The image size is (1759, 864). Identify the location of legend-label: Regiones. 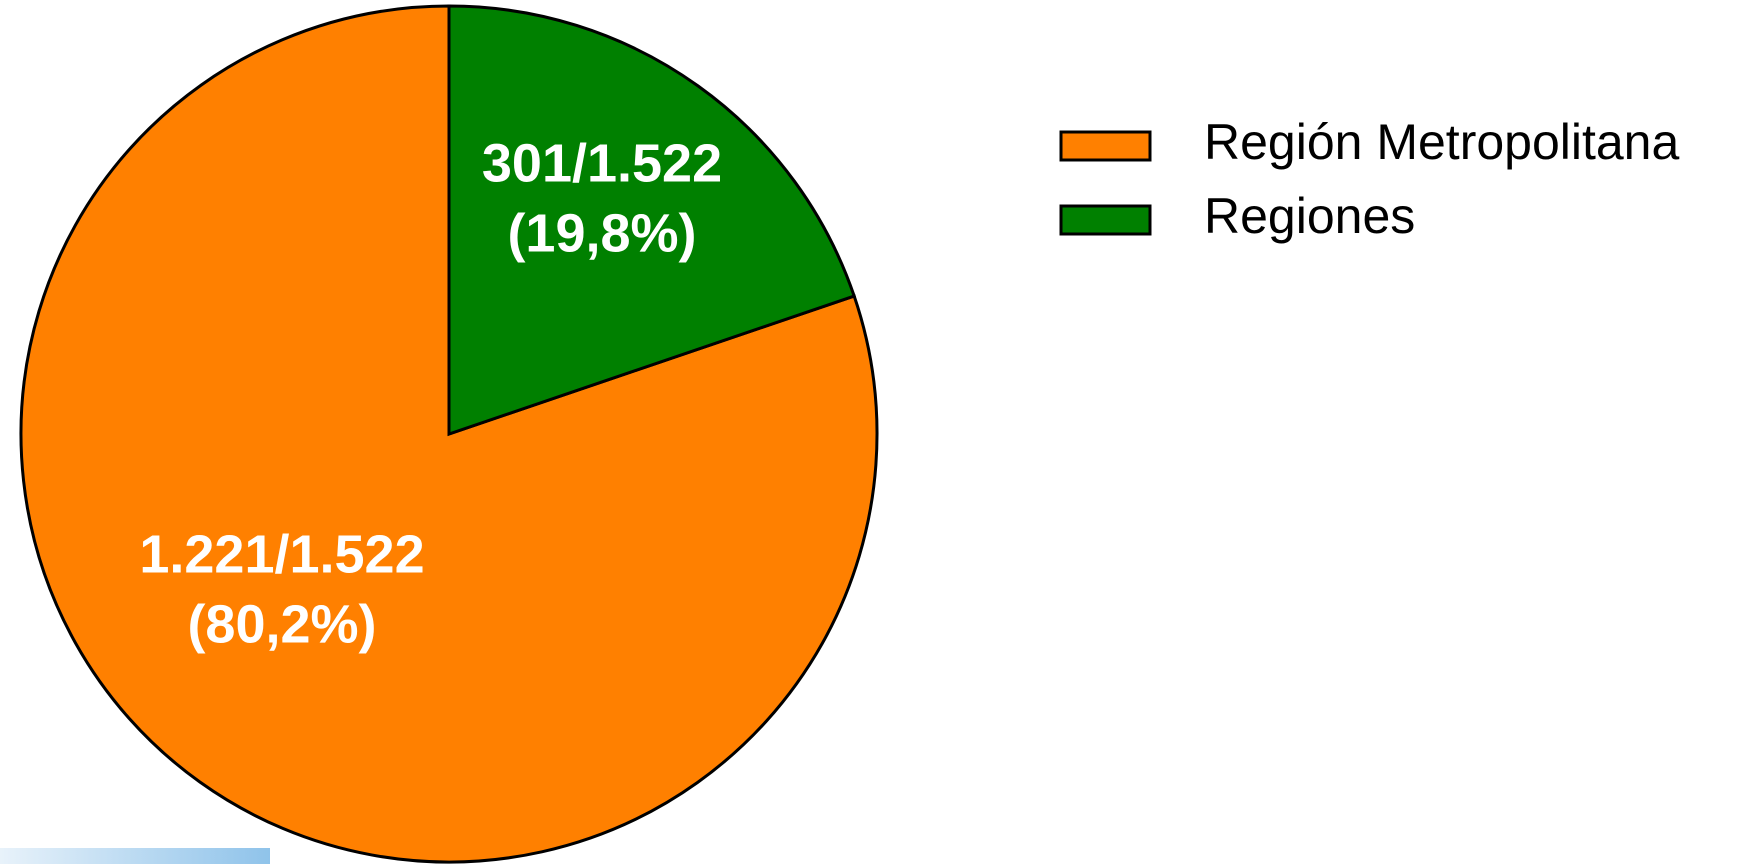
(1309, 216).